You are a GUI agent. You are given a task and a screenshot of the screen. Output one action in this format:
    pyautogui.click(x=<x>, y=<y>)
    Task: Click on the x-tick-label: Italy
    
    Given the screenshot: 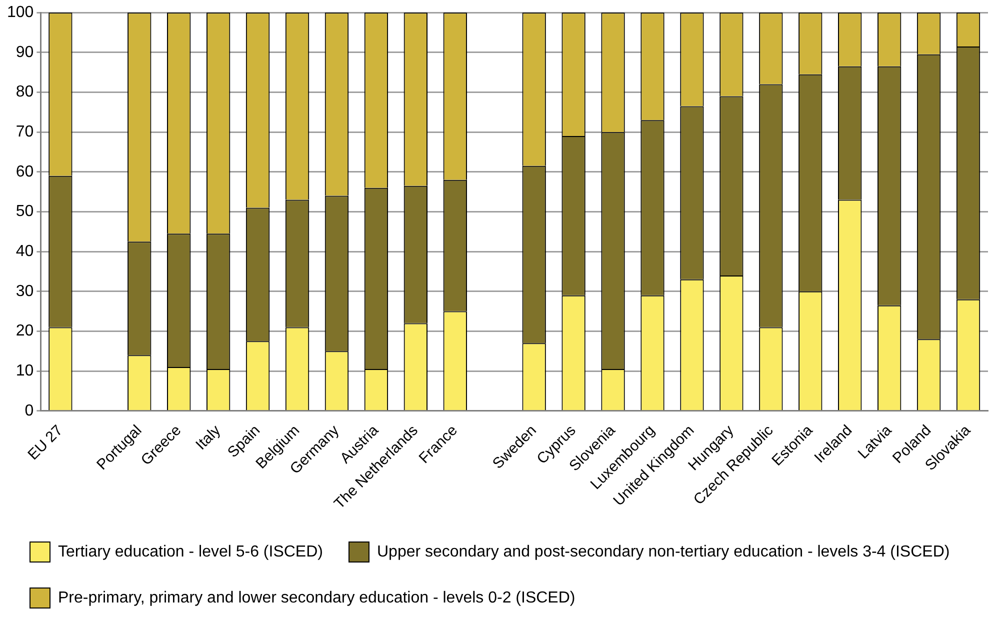 What is the action you would take?
    pyautogui.click(x=208, y=438)
    